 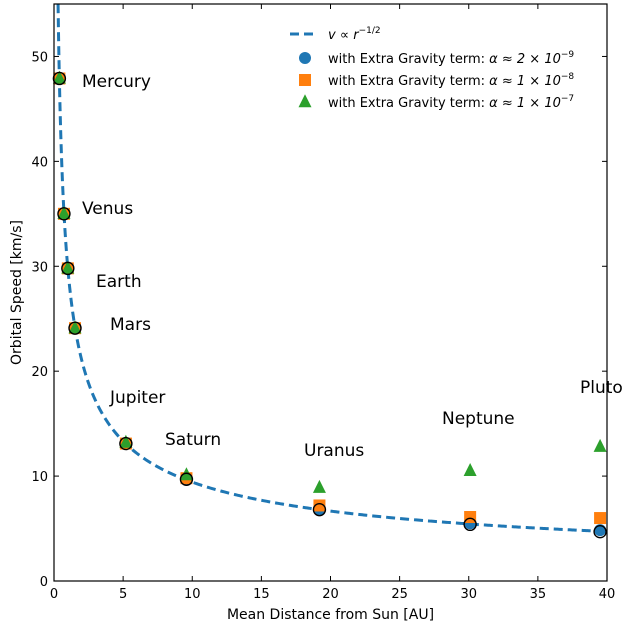 I want to click on x-tick-label: 5, so click(x=123, y=594).